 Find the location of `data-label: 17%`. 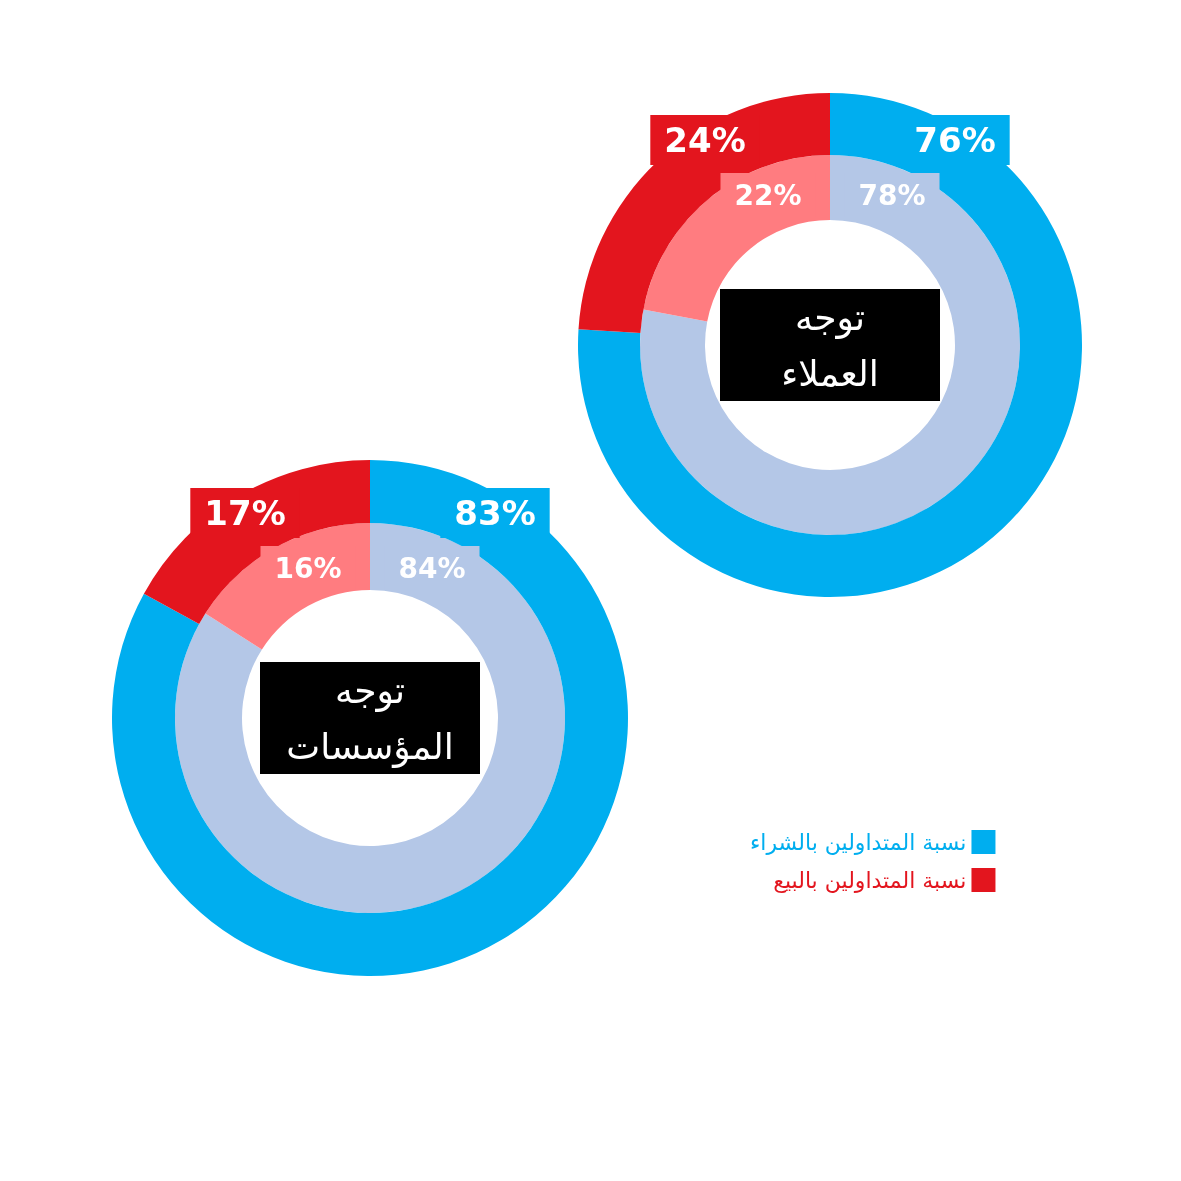

data-label: 17% is located at coordinates (245, 513).